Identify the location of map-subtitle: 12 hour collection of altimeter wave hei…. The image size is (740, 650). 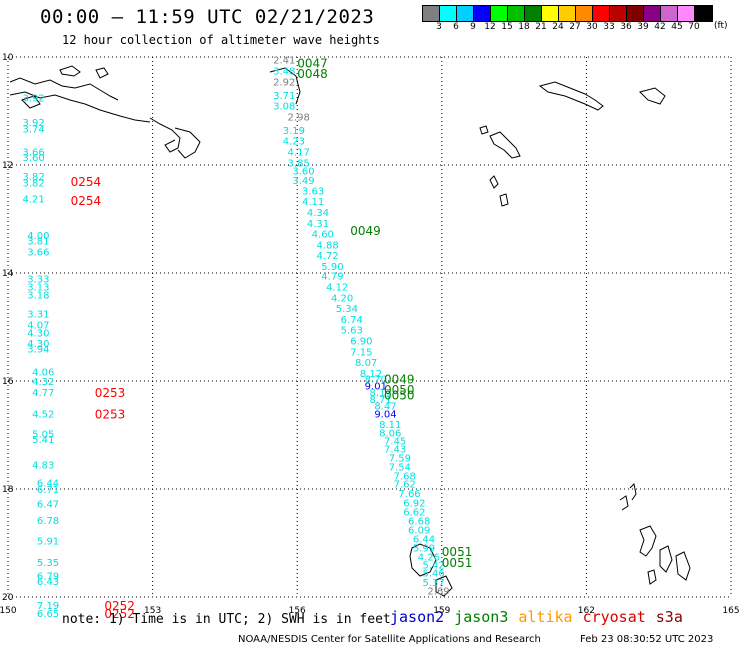
(221, 40).